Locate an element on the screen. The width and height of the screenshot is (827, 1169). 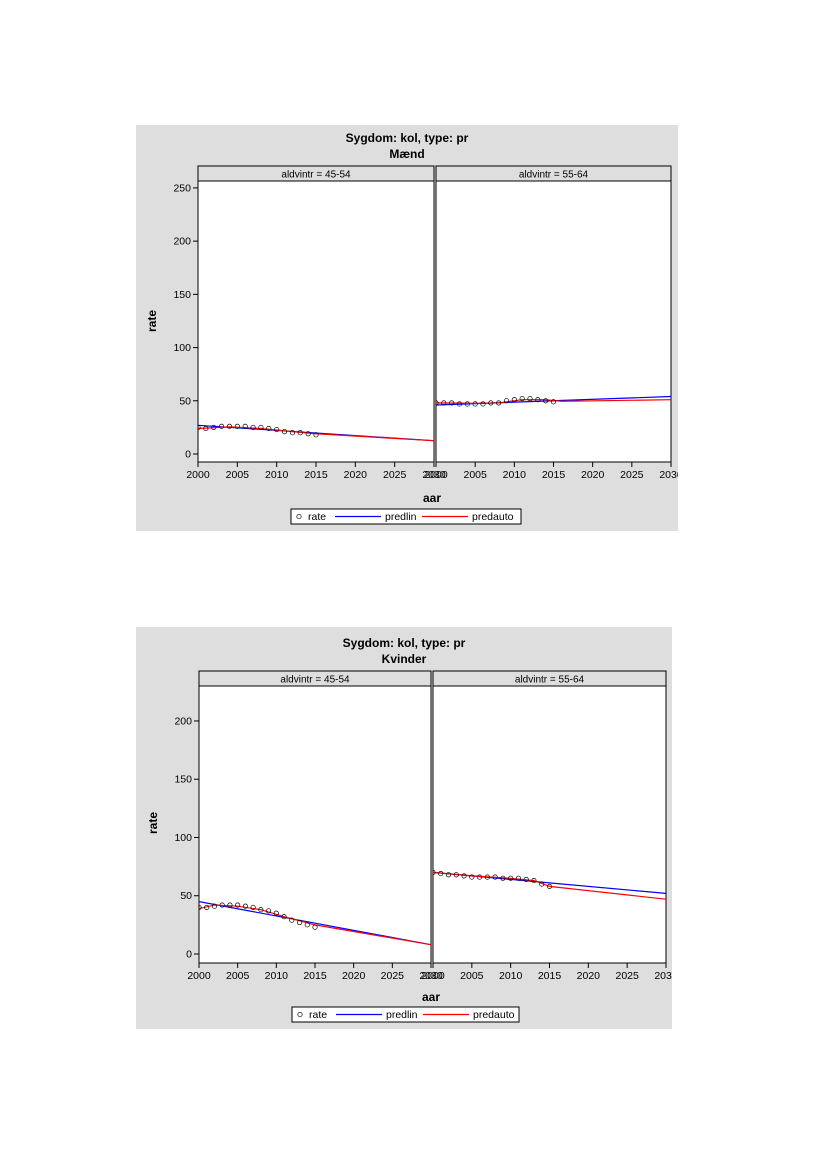
chart-men-panel-1-x-tick-label: 2000 is located at coordinates (198, 475).